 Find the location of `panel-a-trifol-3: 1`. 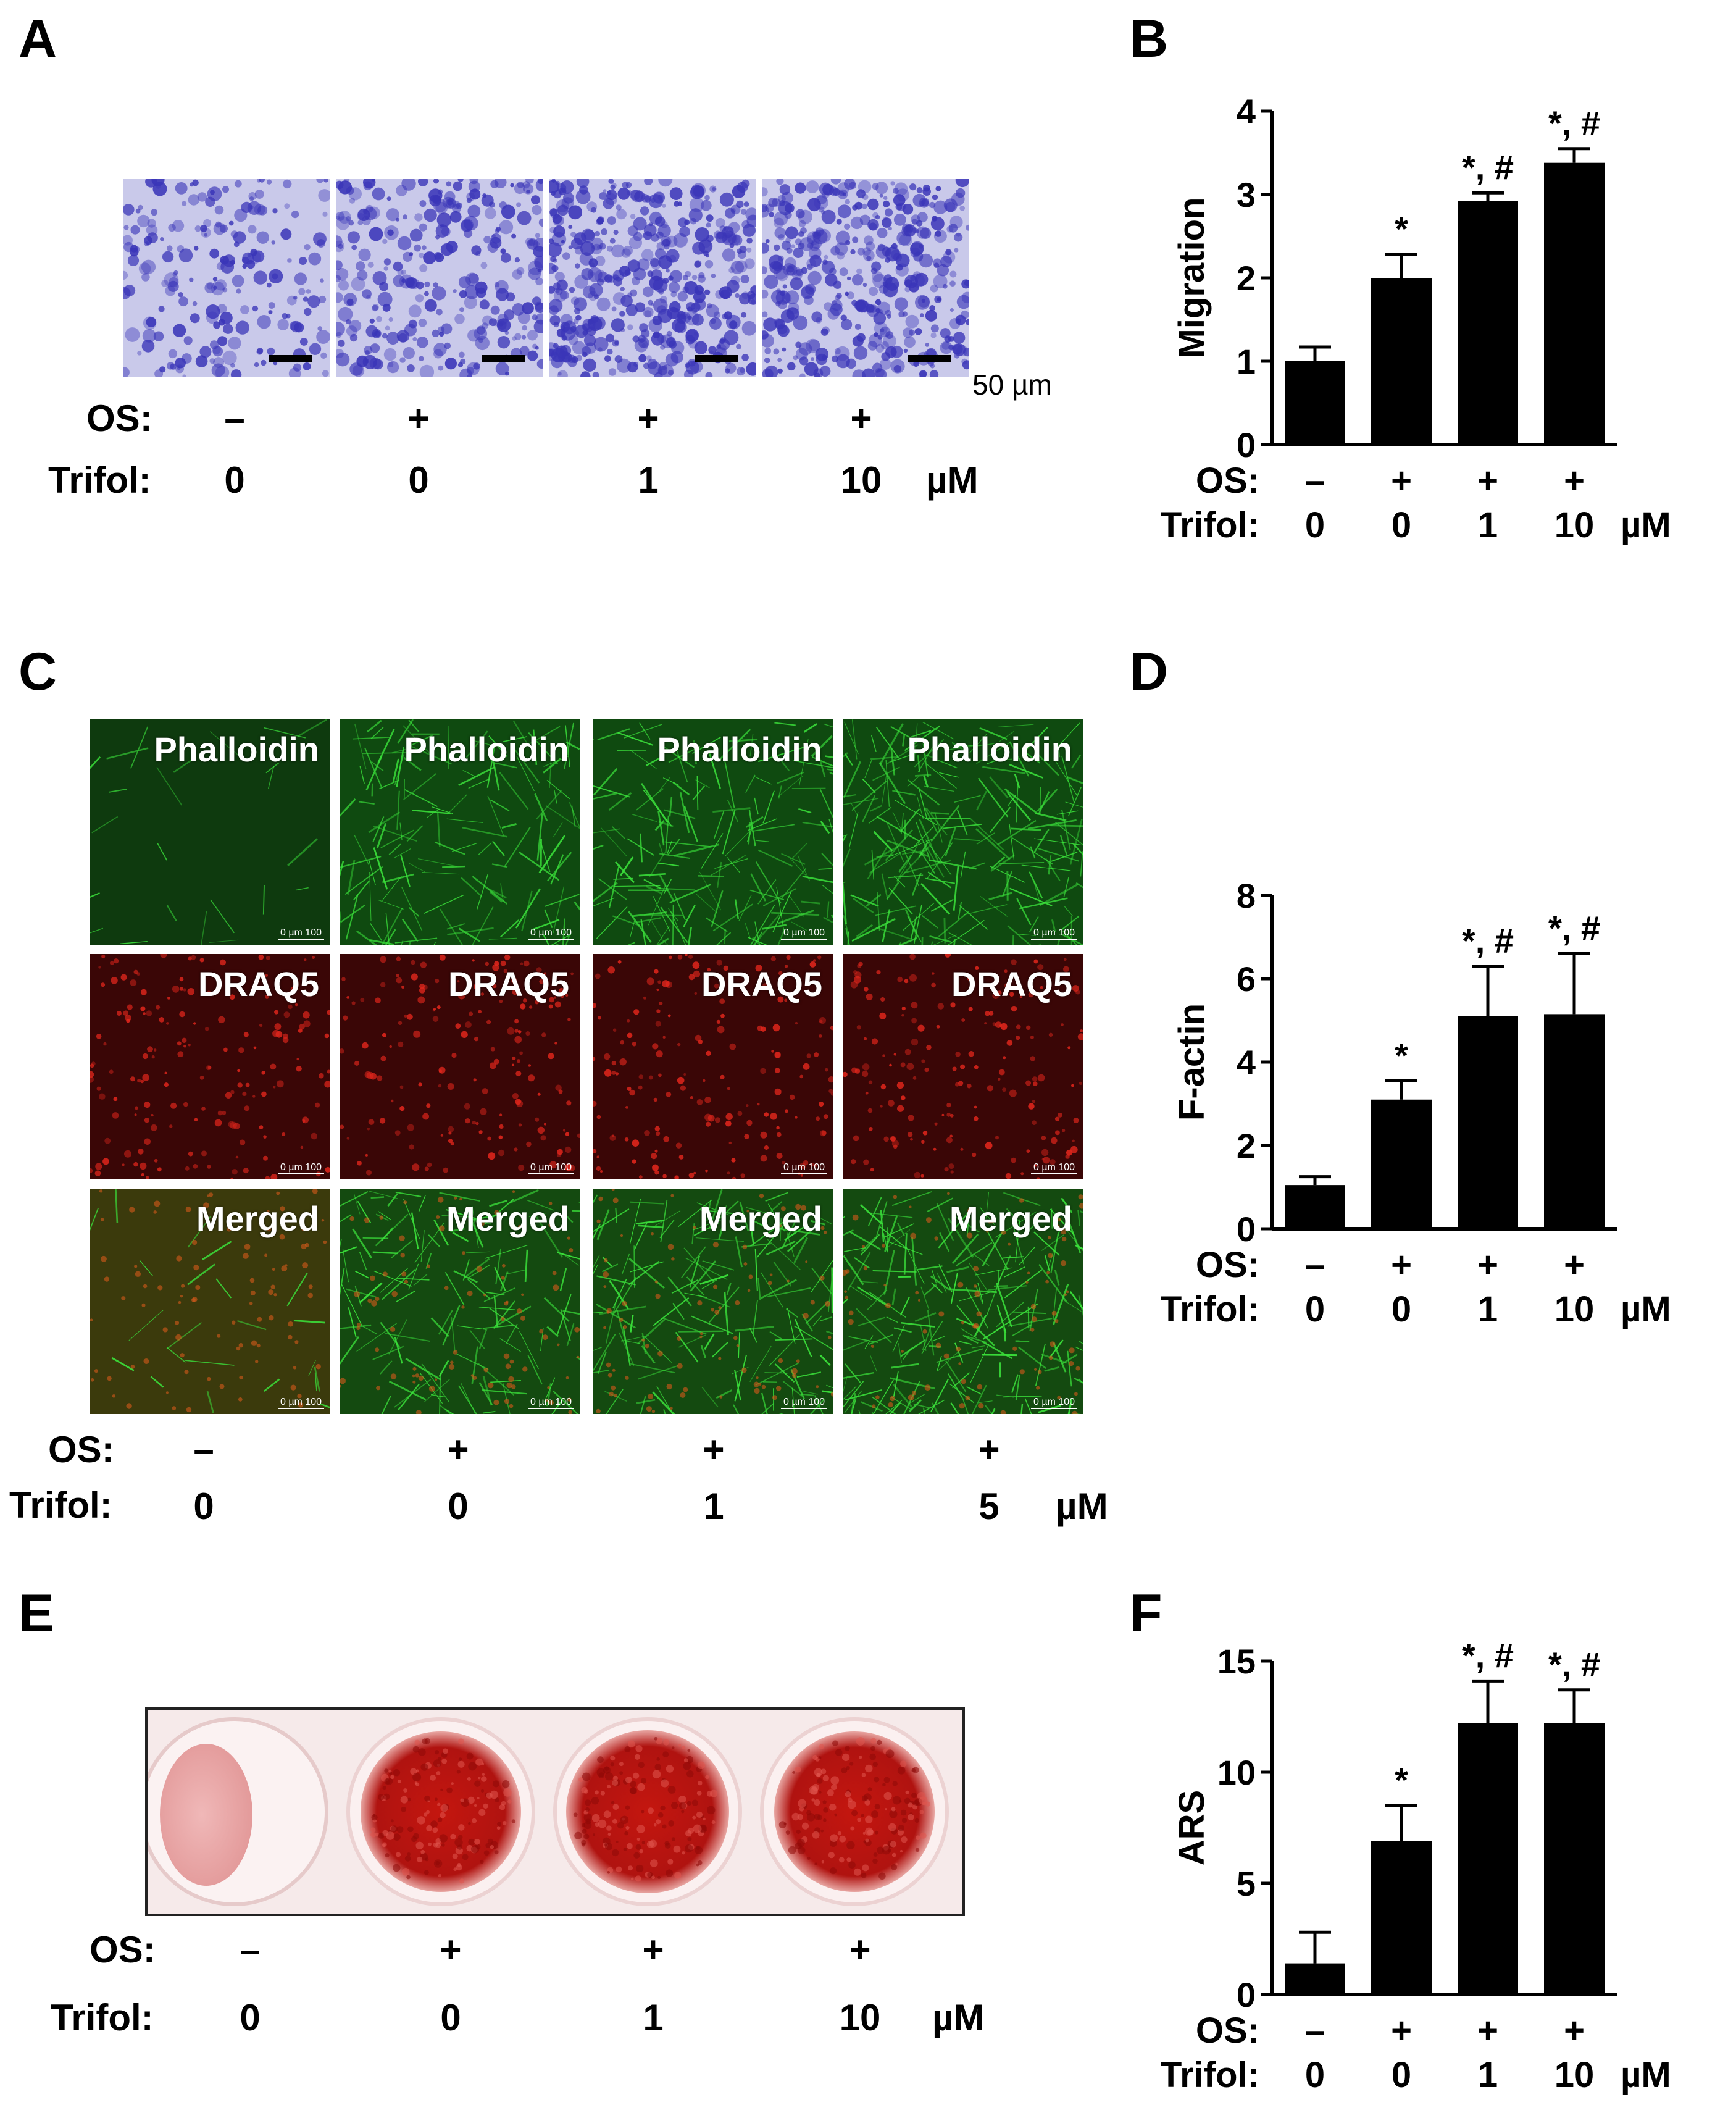

panel-a-trifol-3: 1 is located at coordinates (648, 480).